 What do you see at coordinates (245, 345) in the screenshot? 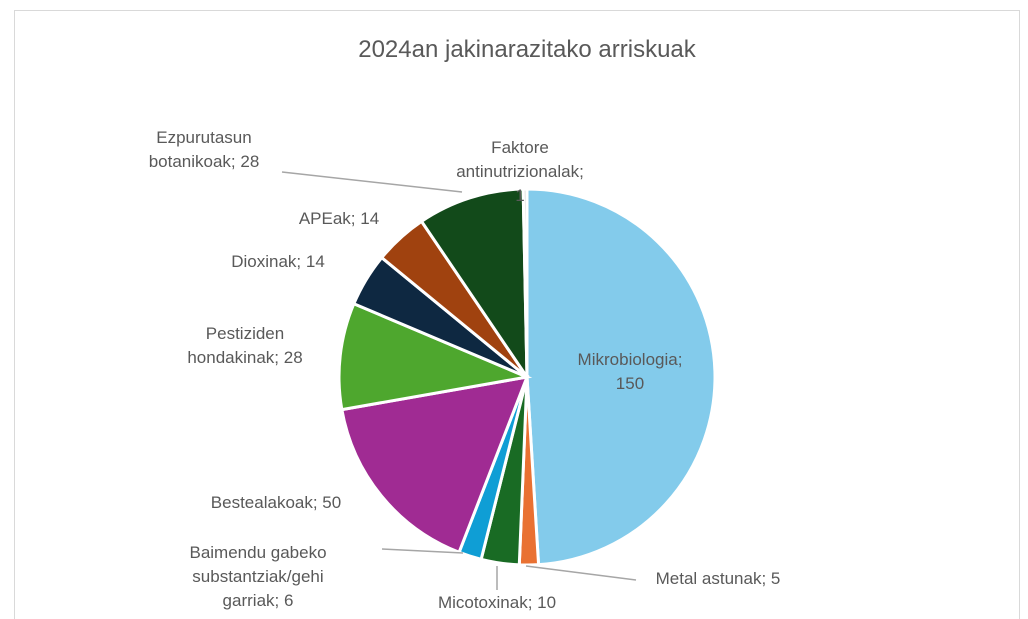
I see `data-label: Pestiziden hondakinak; 28` at bounding box center [245, 345].